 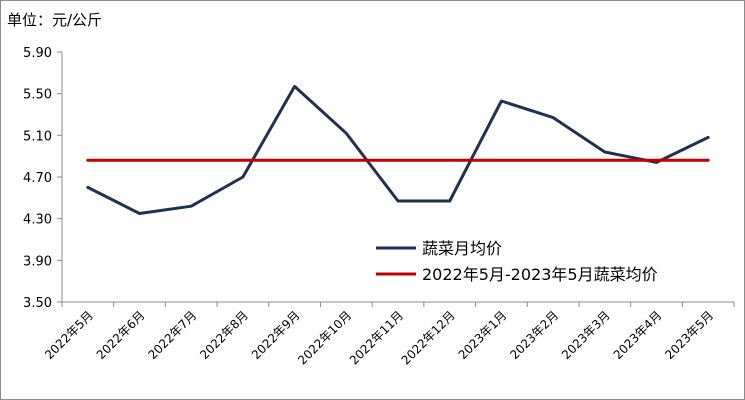 I want to click on y-tick-label: 5.50, so click(x=37, y=95).